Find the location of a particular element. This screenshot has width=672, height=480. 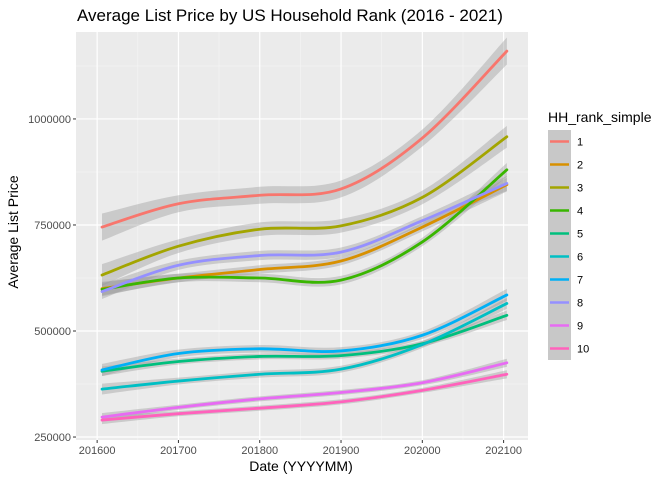

series-7-ribbon is located at coordinates (304, 332).